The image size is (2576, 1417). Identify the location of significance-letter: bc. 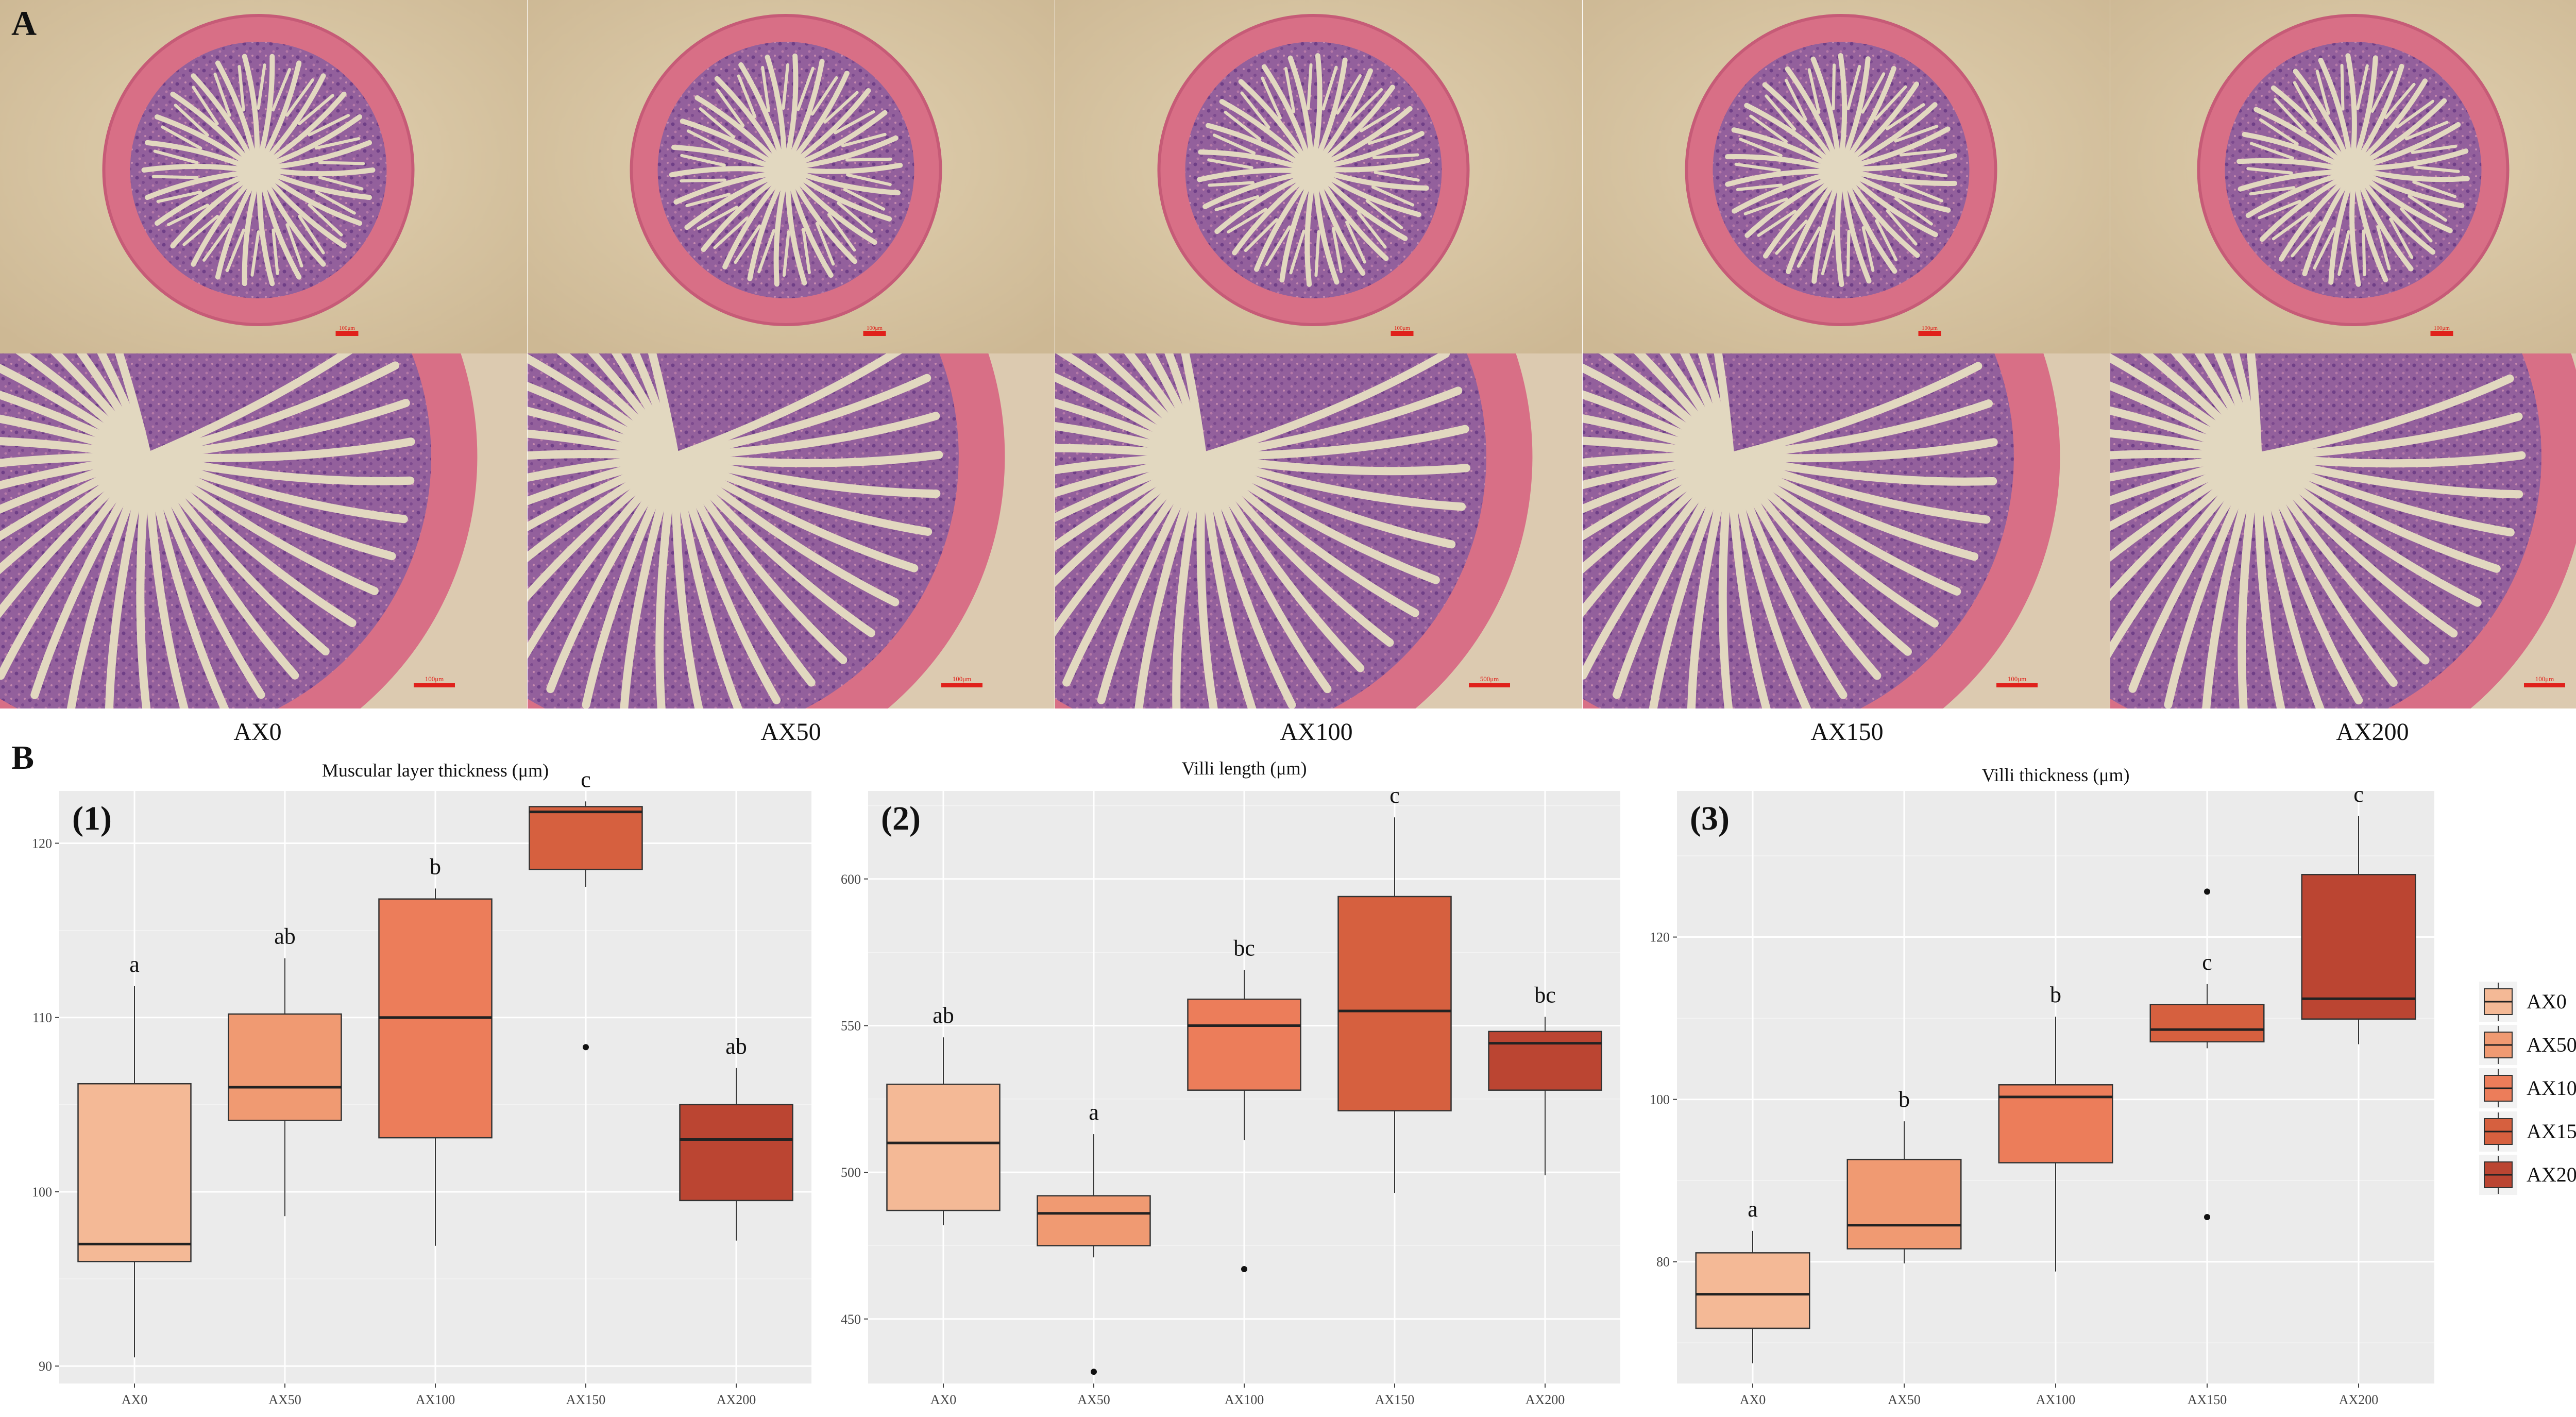
(1545, 995).